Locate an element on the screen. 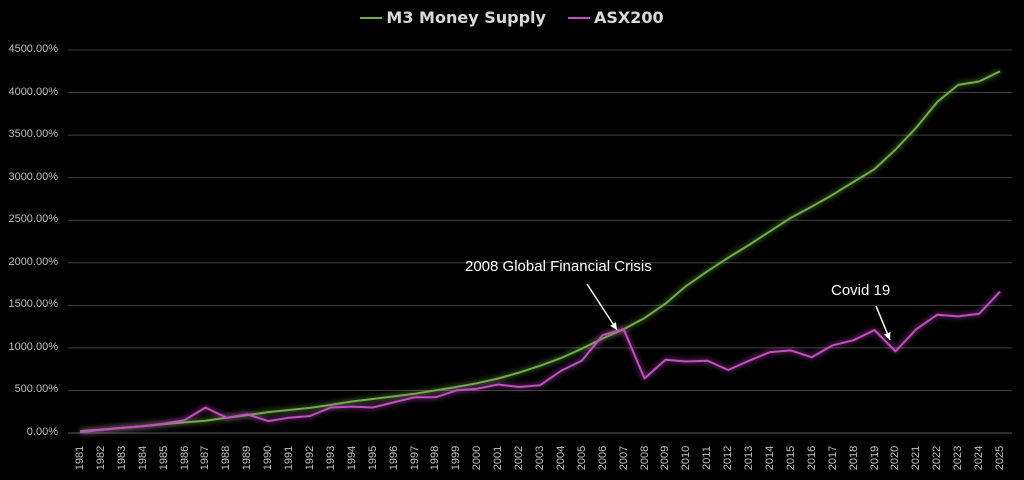 This screenshot has height=480, width=1024. y-tick-label: 3500.00% is located at coordinates (33, 134).